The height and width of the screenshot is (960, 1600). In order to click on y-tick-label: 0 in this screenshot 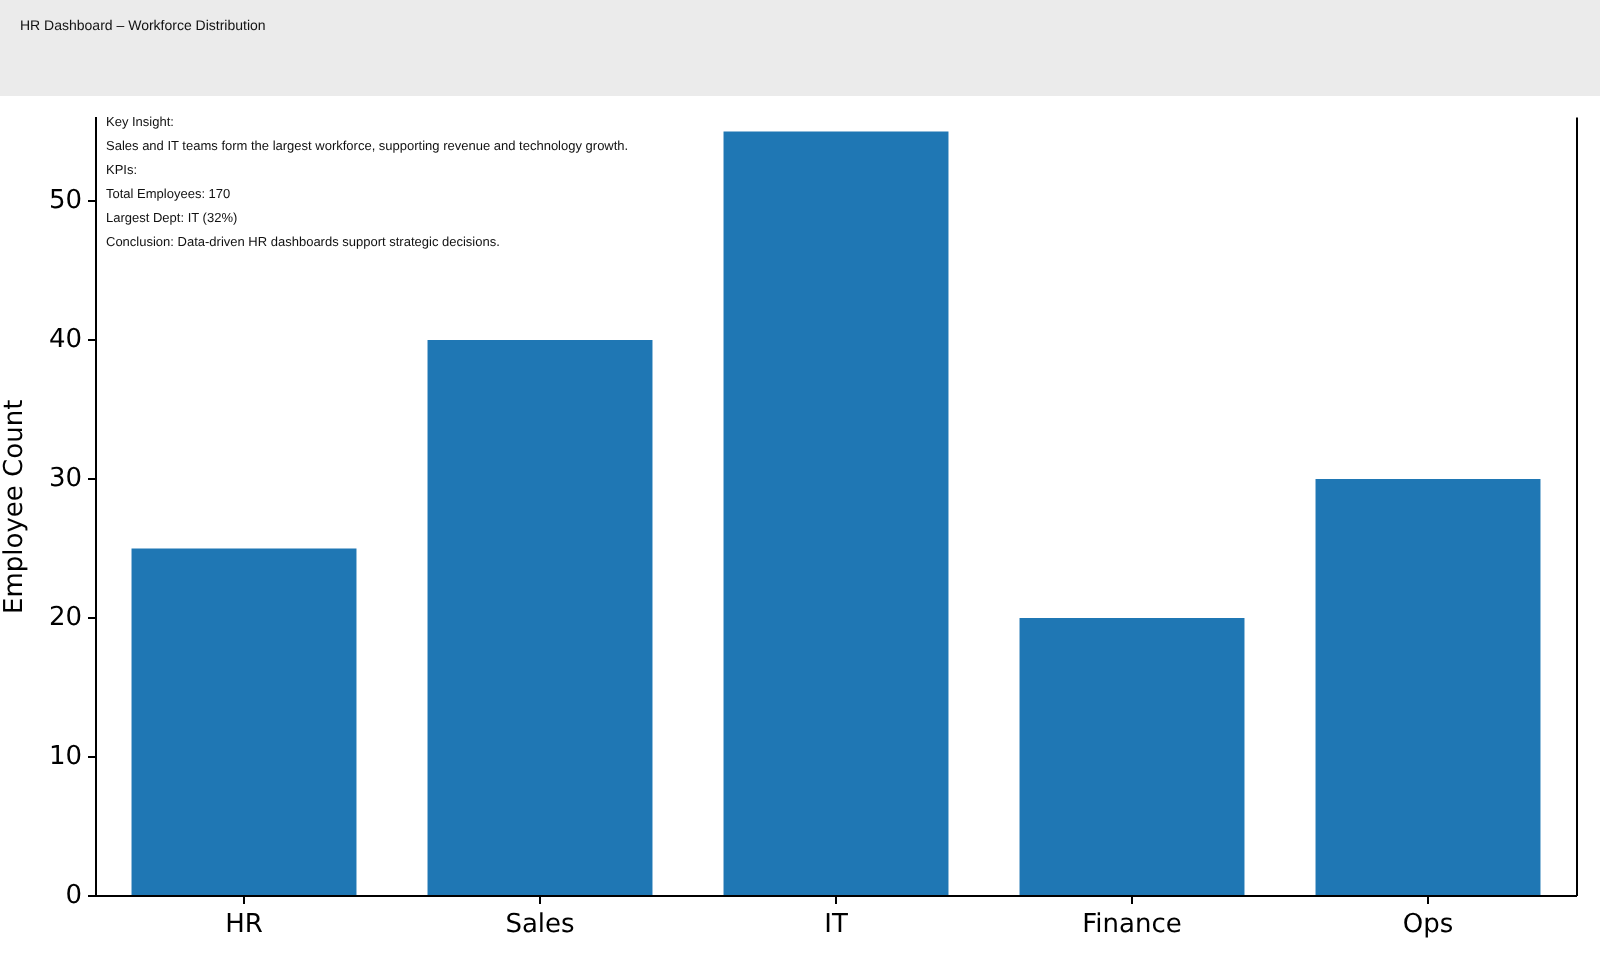, I will do `click(73, 895)`.